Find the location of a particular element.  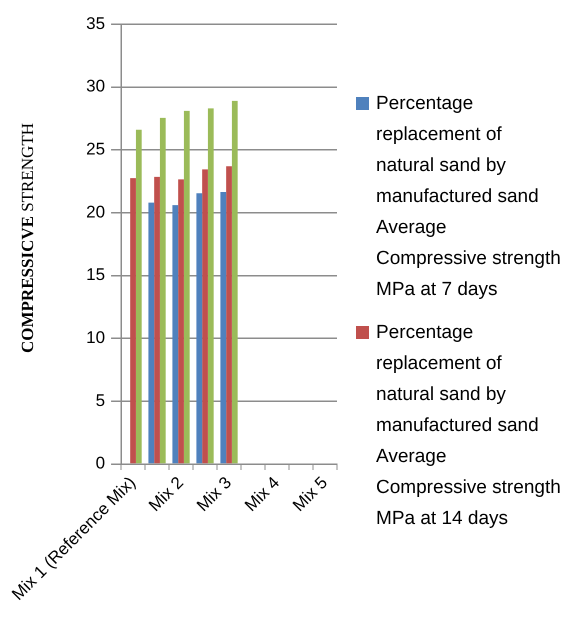

y-tick-label: 5 is located at coordinates (101, 400).